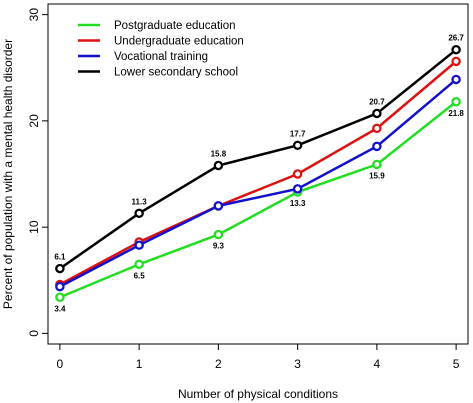  What do you see at coordinates (456, 113) in the screenshot?
I see `data-label: 21.8` at bounding box center [456, 113].